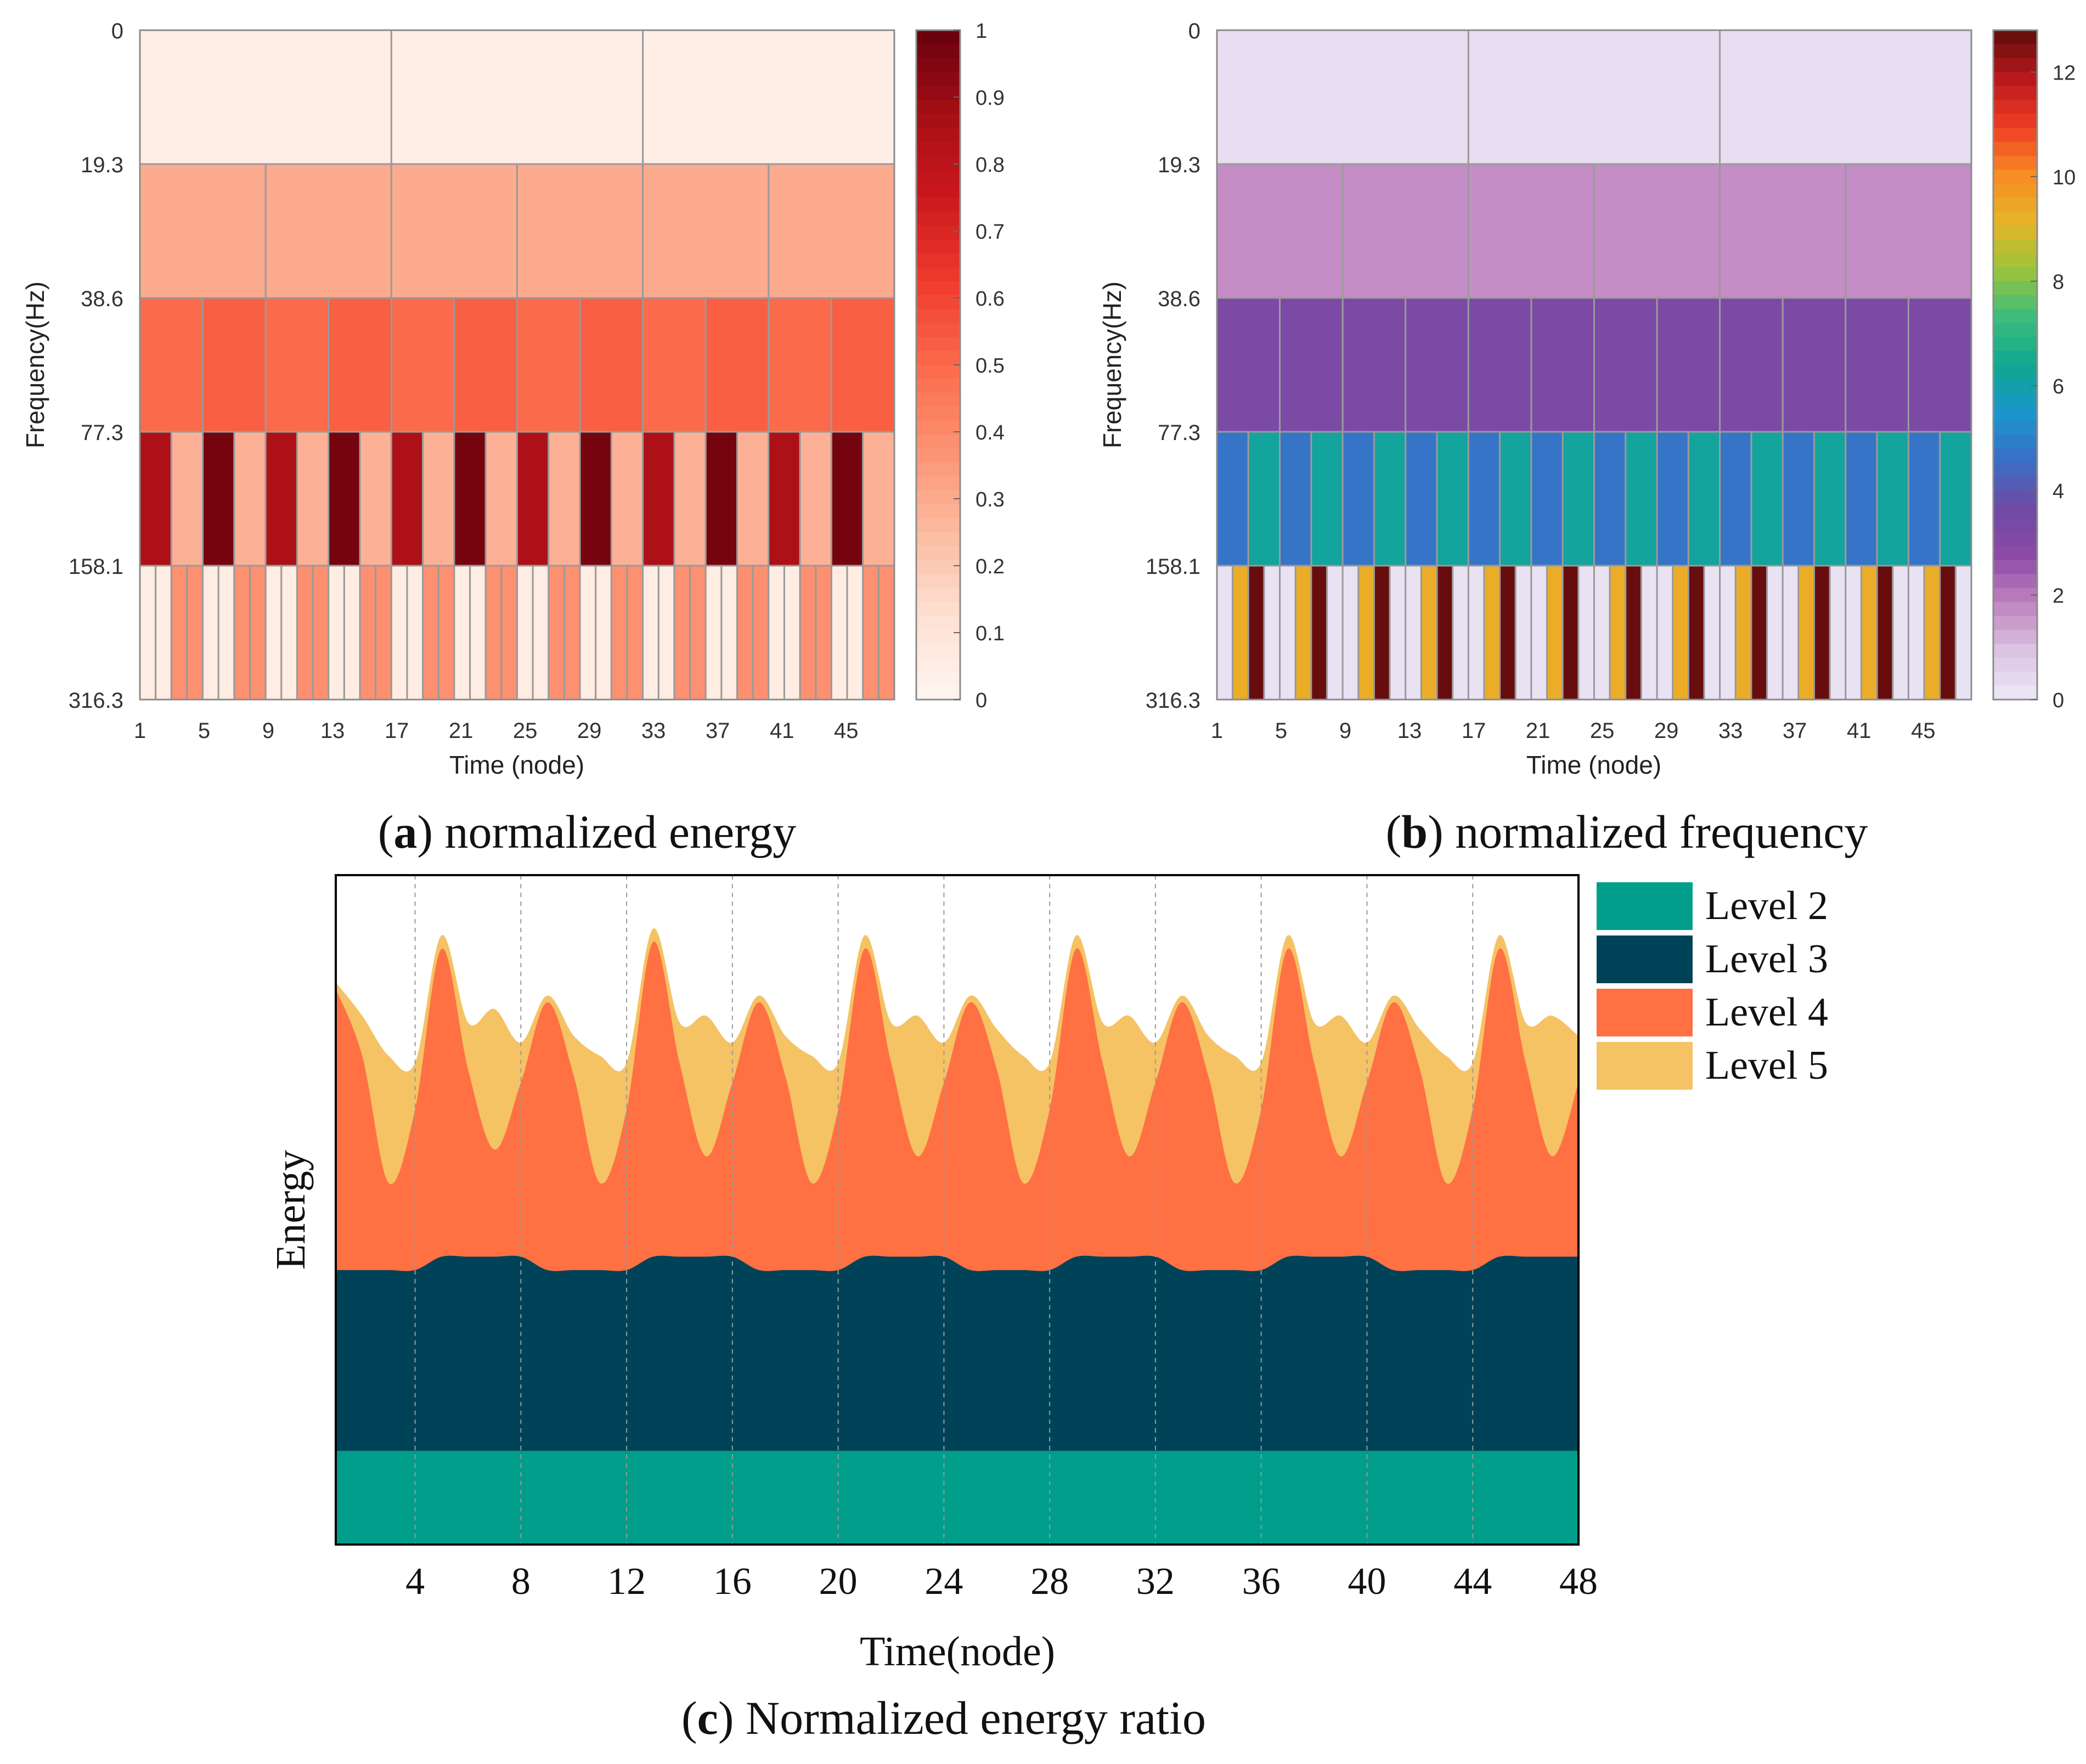 The height and width of the screenshot is (1764, 2086). Describe the element at coordinates (1367, 1581) in the screenshot. I see `x-tick-label: 40` at that location.